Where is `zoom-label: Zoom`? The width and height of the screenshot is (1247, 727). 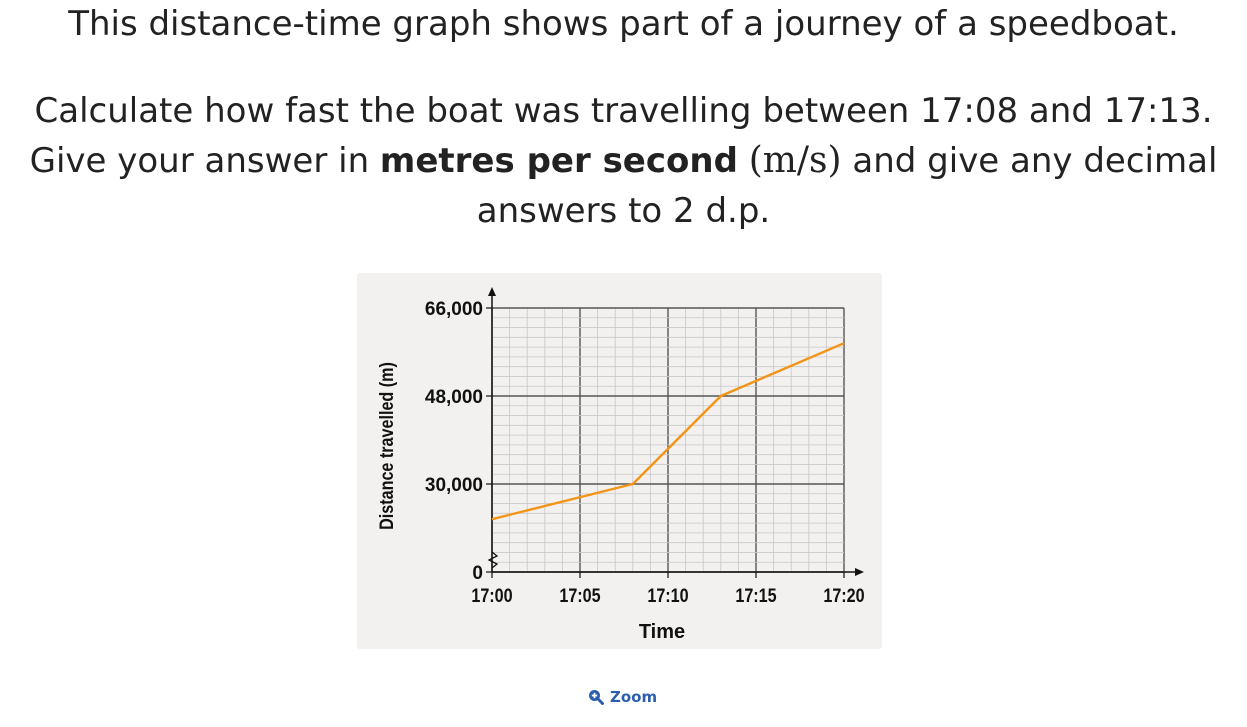 zoom-label: Zoom is located at coordinates (634, 697).